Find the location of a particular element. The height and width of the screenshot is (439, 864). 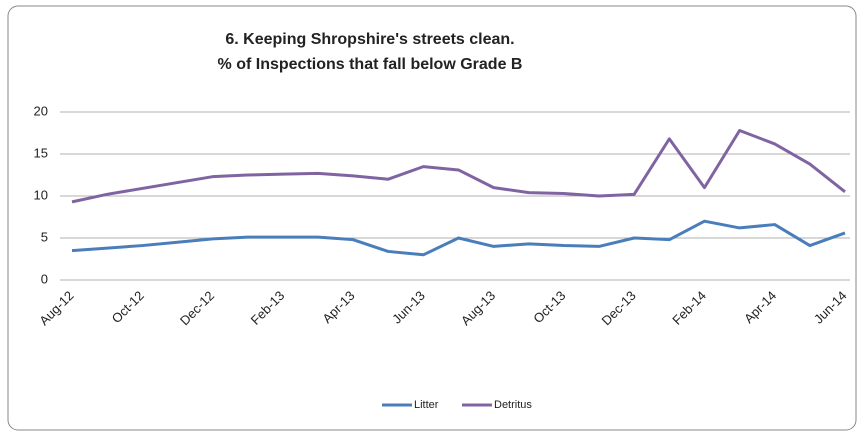

y-tick-label: 0 is located at coordinates (44, 278).